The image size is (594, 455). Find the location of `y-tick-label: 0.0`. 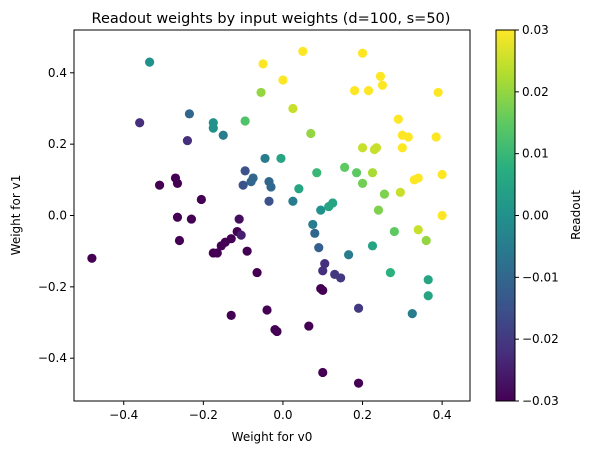

y-tick-label: 0.0 is located at coordinates (57, 216).